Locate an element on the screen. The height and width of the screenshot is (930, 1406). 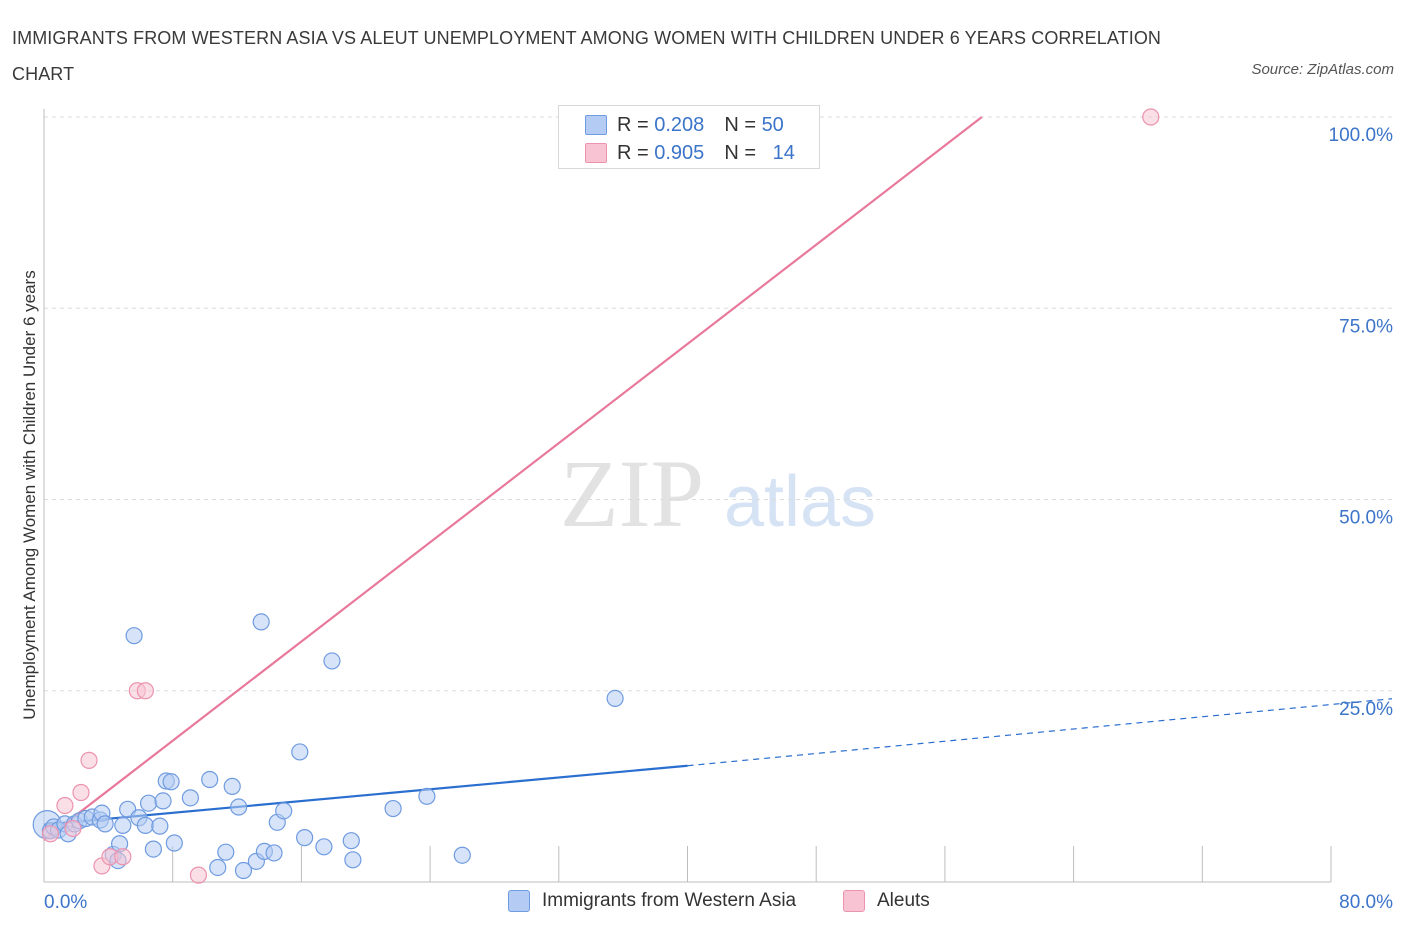
source-label: Source: ZipAtlas.com is located at coordinates (1322, 69).